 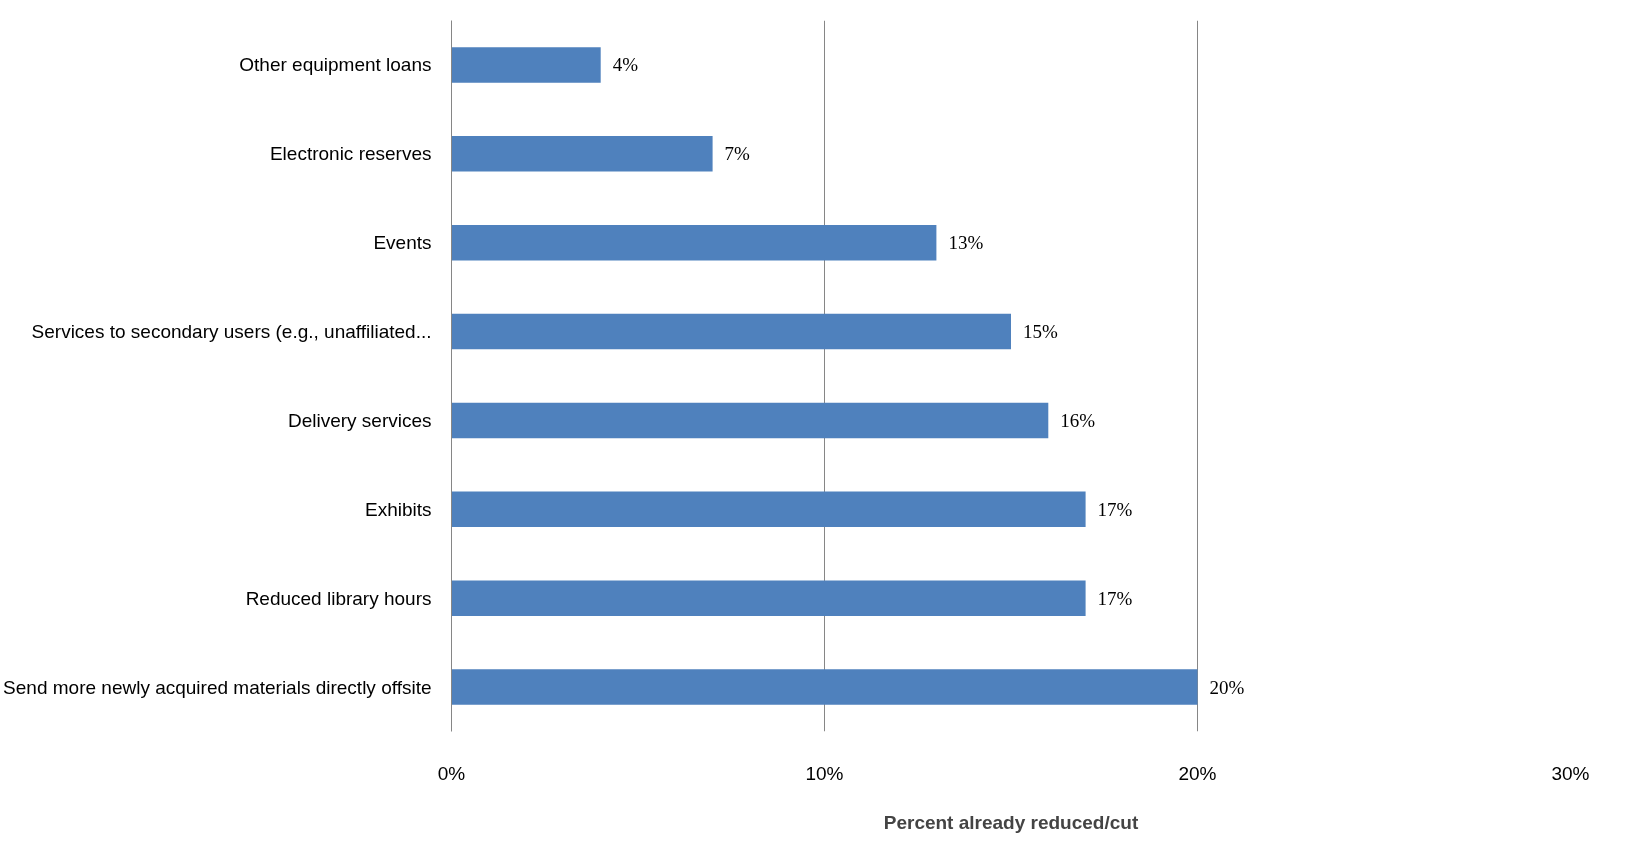 I want to click on y-tick-label: Reduced library hours, so click(x=338, y=598).